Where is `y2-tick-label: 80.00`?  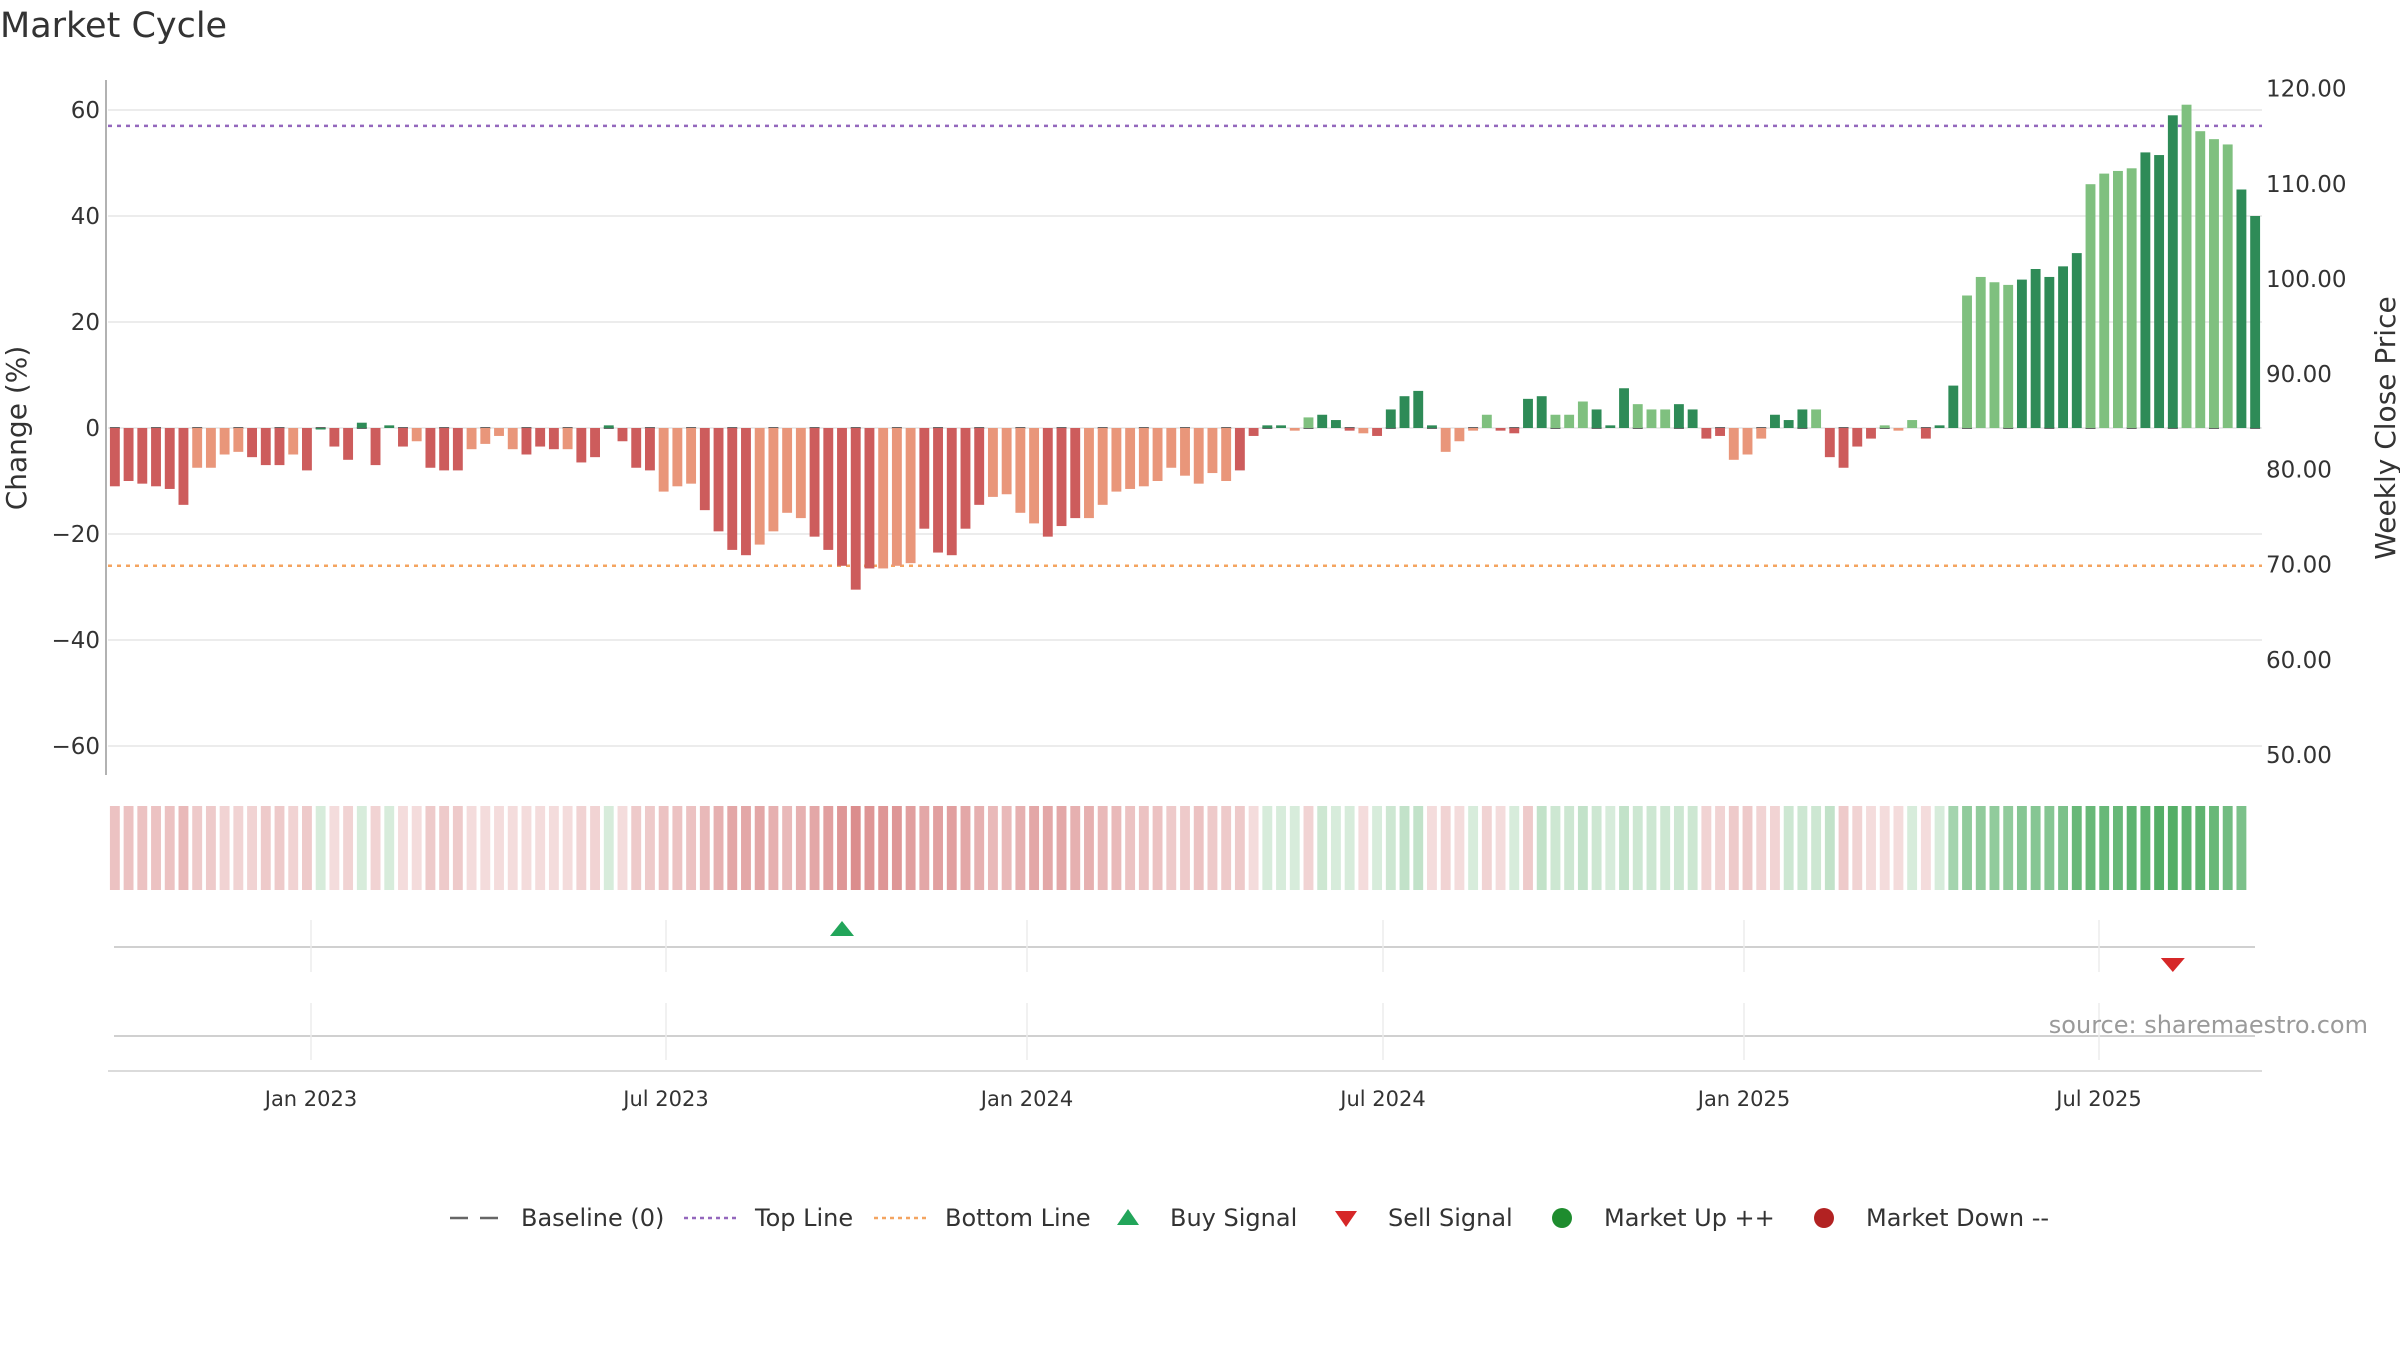
y2-tick-label: 80.00 is located at coordinates (2299, 470).